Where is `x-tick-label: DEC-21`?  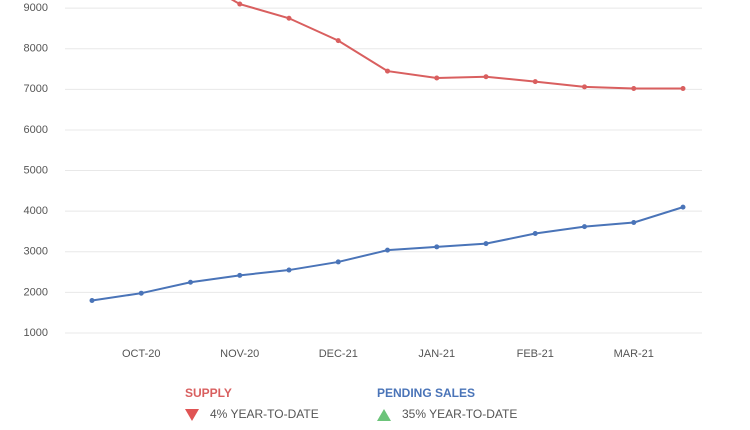
x-tick-label: DEC-21 is located at coordinates (338, 354).